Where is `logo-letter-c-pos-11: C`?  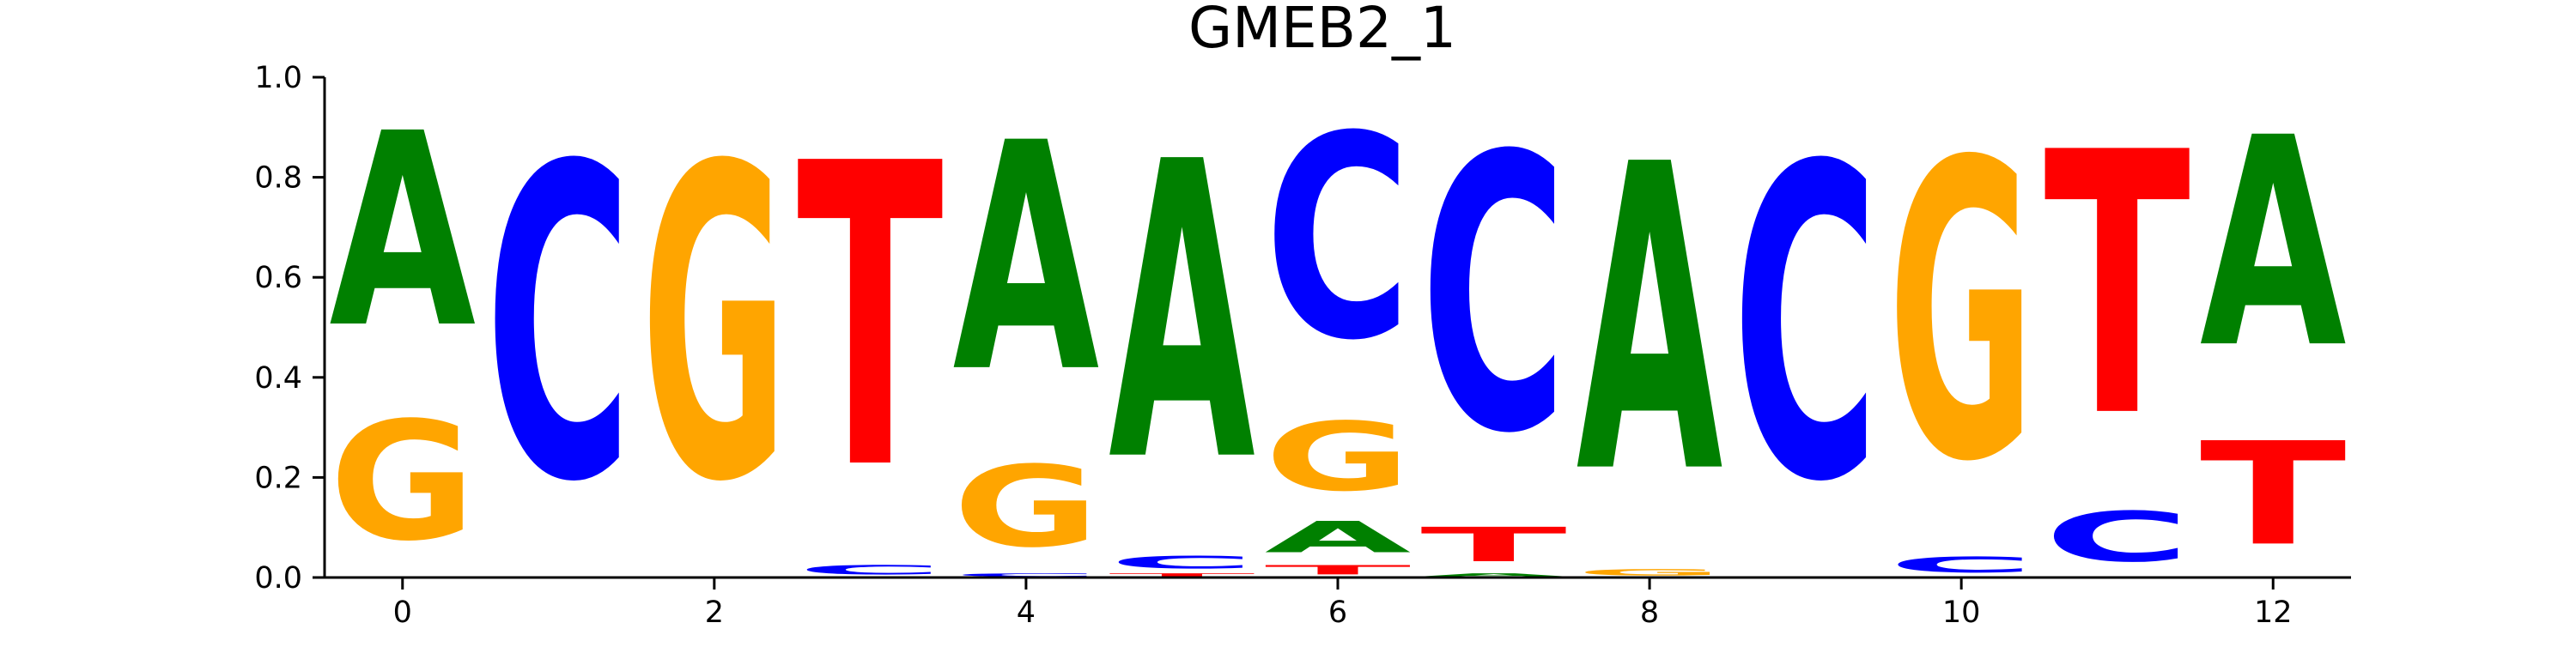
logo-letter-c-pos-11: C is located at coordinates (2117, 537).